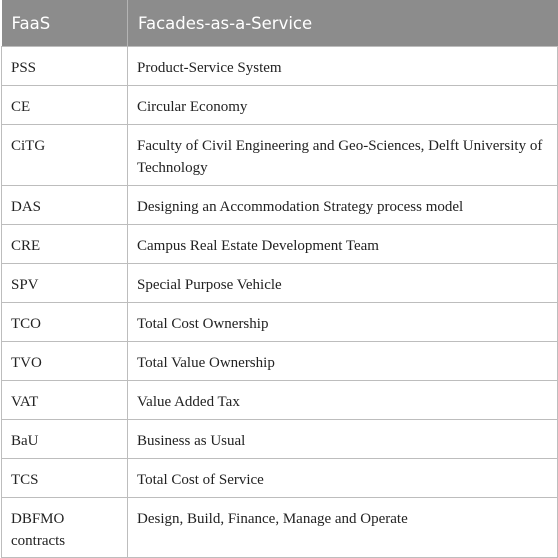 This screenshot has height=558, width=558. I want to click on table-header-row: FaaS Facades-as-a-Service, so click(279, 23).